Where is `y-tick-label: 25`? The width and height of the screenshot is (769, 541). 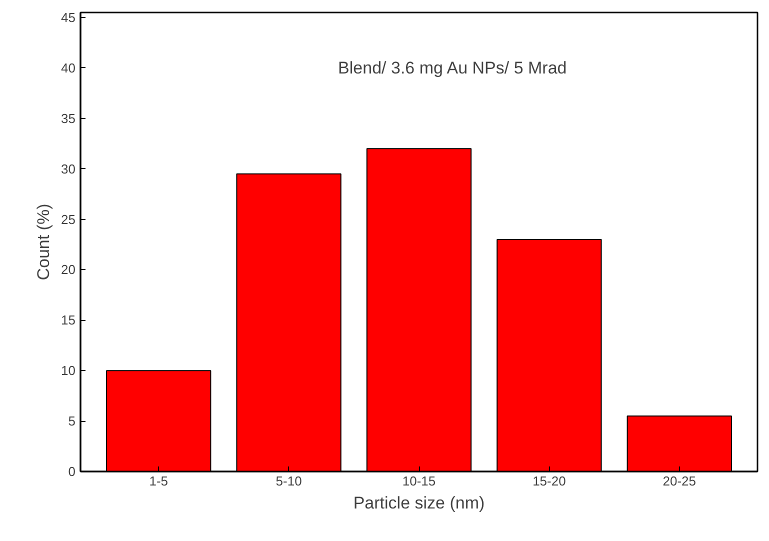
y-tick-label: 25 is located at coordinates (68, 219).